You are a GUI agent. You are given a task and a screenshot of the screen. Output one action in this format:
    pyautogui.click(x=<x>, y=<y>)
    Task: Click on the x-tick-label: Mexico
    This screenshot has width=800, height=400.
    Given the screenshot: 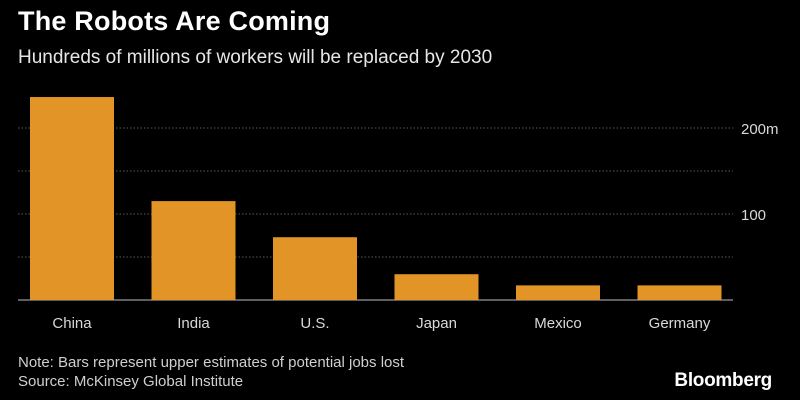 What is the action you would take?
    pyautogui.click(x=558, y=323)
    